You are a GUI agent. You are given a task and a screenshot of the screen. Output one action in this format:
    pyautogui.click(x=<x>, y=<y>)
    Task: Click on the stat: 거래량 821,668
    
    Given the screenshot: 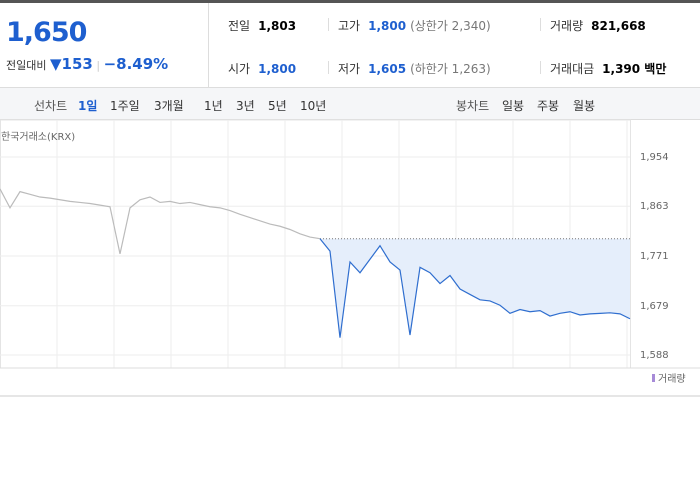 What is the action you would take?
    pyautogui.click(x=598, y=25)
    